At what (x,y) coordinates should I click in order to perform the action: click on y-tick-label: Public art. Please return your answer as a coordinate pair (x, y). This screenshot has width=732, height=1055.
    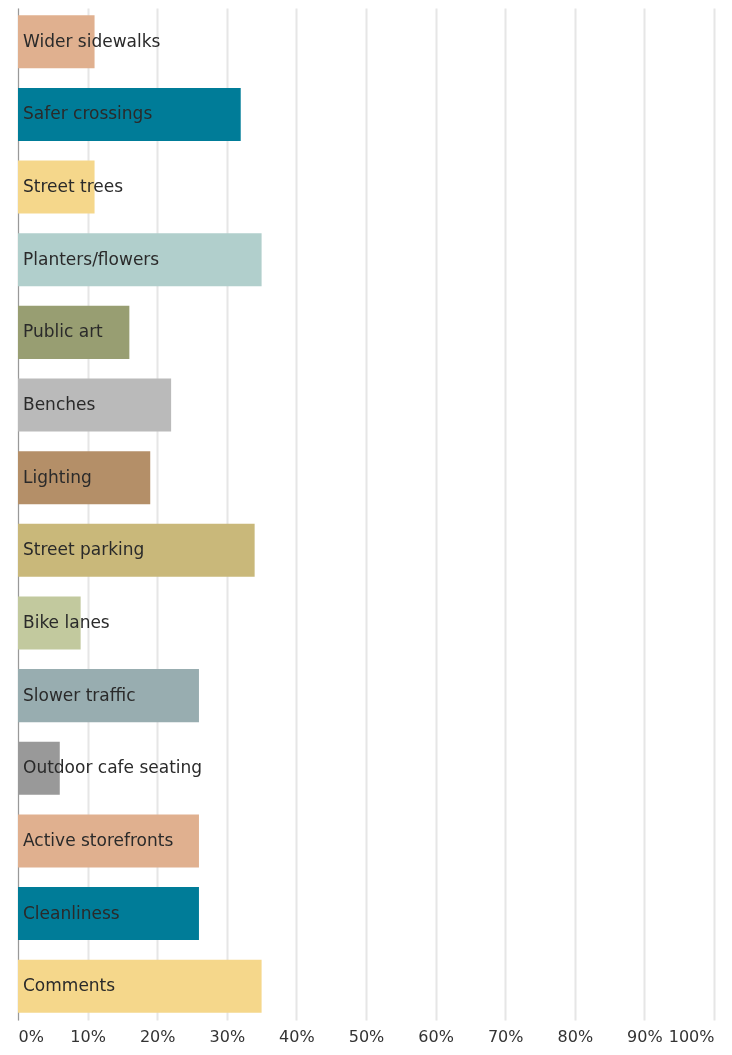
    Looking at the image, I should click on (63, 331).